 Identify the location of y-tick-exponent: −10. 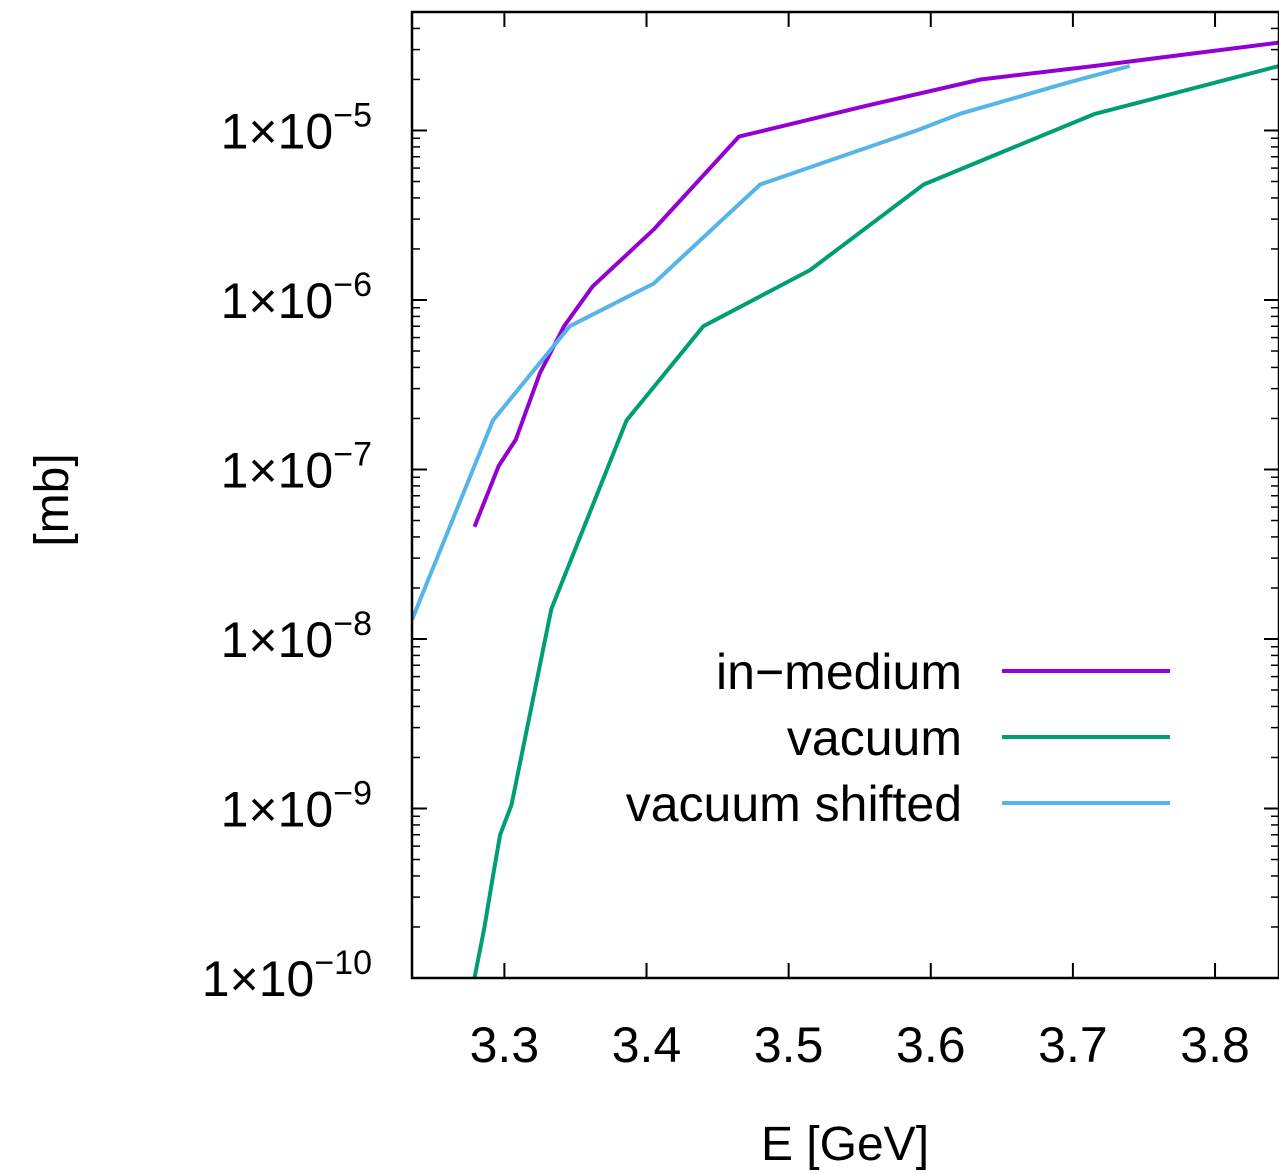
(343, 963).